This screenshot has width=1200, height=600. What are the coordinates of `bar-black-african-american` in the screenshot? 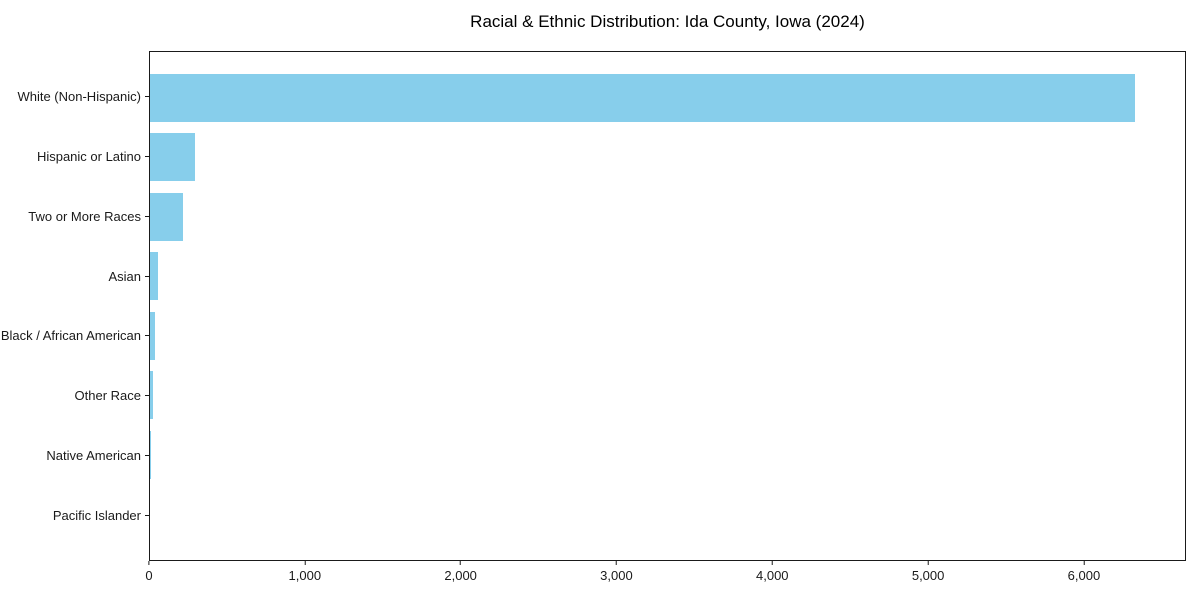 It's located at (152, 335).